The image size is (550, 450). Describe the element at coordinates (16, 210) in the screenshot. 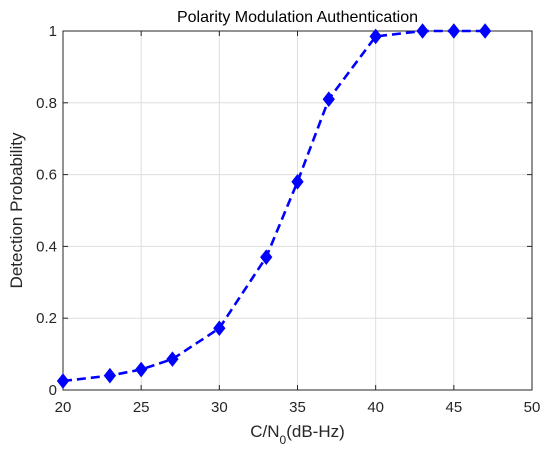

I see `y-axis-title: Detection Probability` at that location.